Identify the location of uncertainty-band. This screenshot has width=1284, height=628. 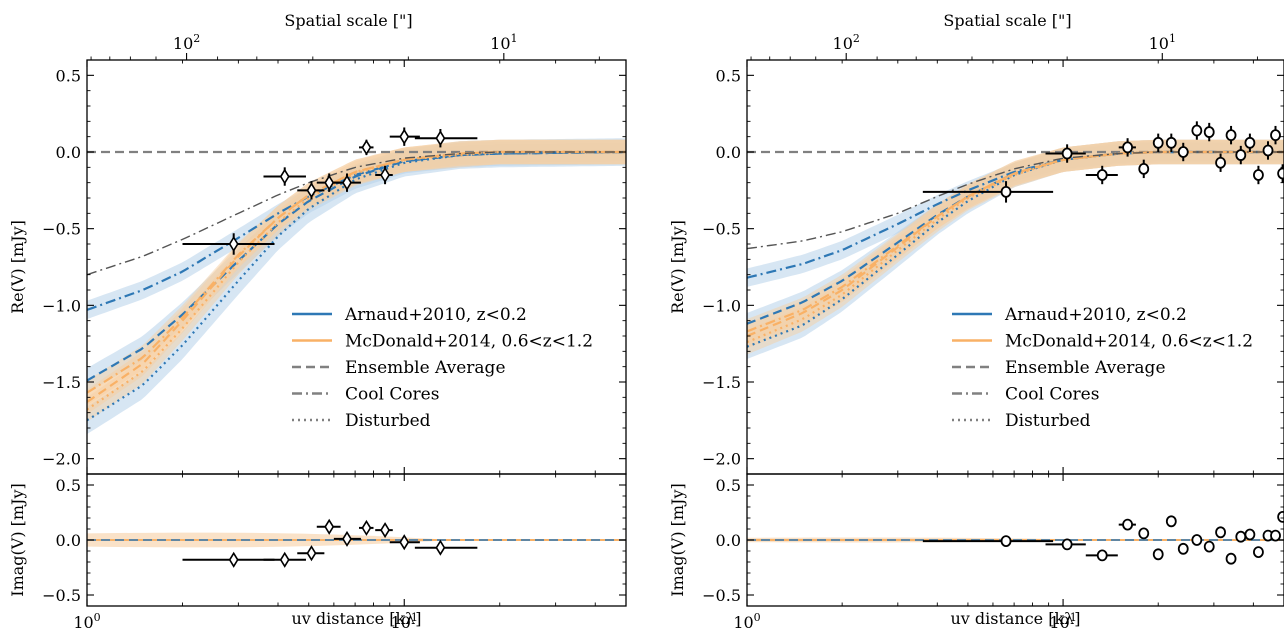
(1015, 247).